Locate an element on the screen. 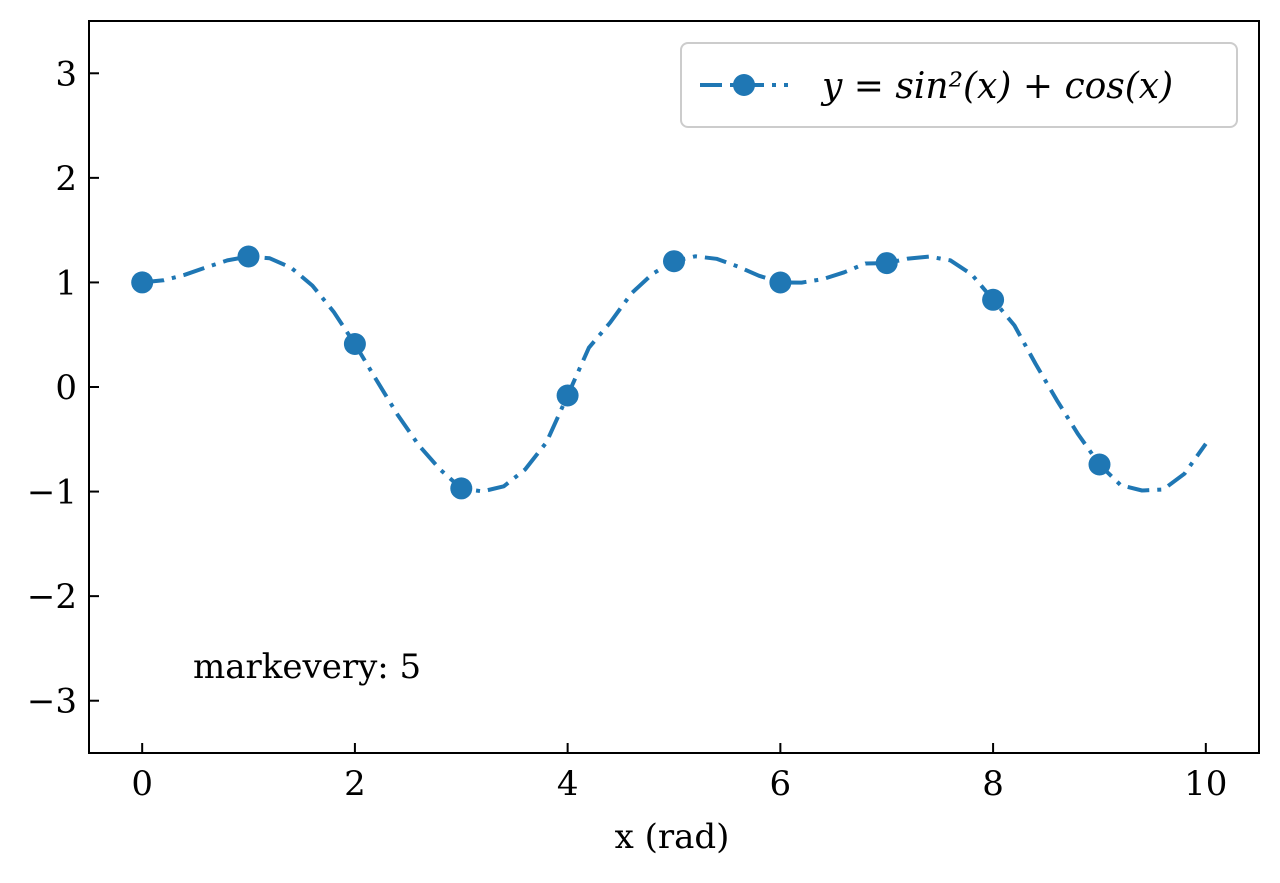 The width and height of the screenshot is (1280, 883). y-tick-label: 2 is located at coordinates (66, 179).